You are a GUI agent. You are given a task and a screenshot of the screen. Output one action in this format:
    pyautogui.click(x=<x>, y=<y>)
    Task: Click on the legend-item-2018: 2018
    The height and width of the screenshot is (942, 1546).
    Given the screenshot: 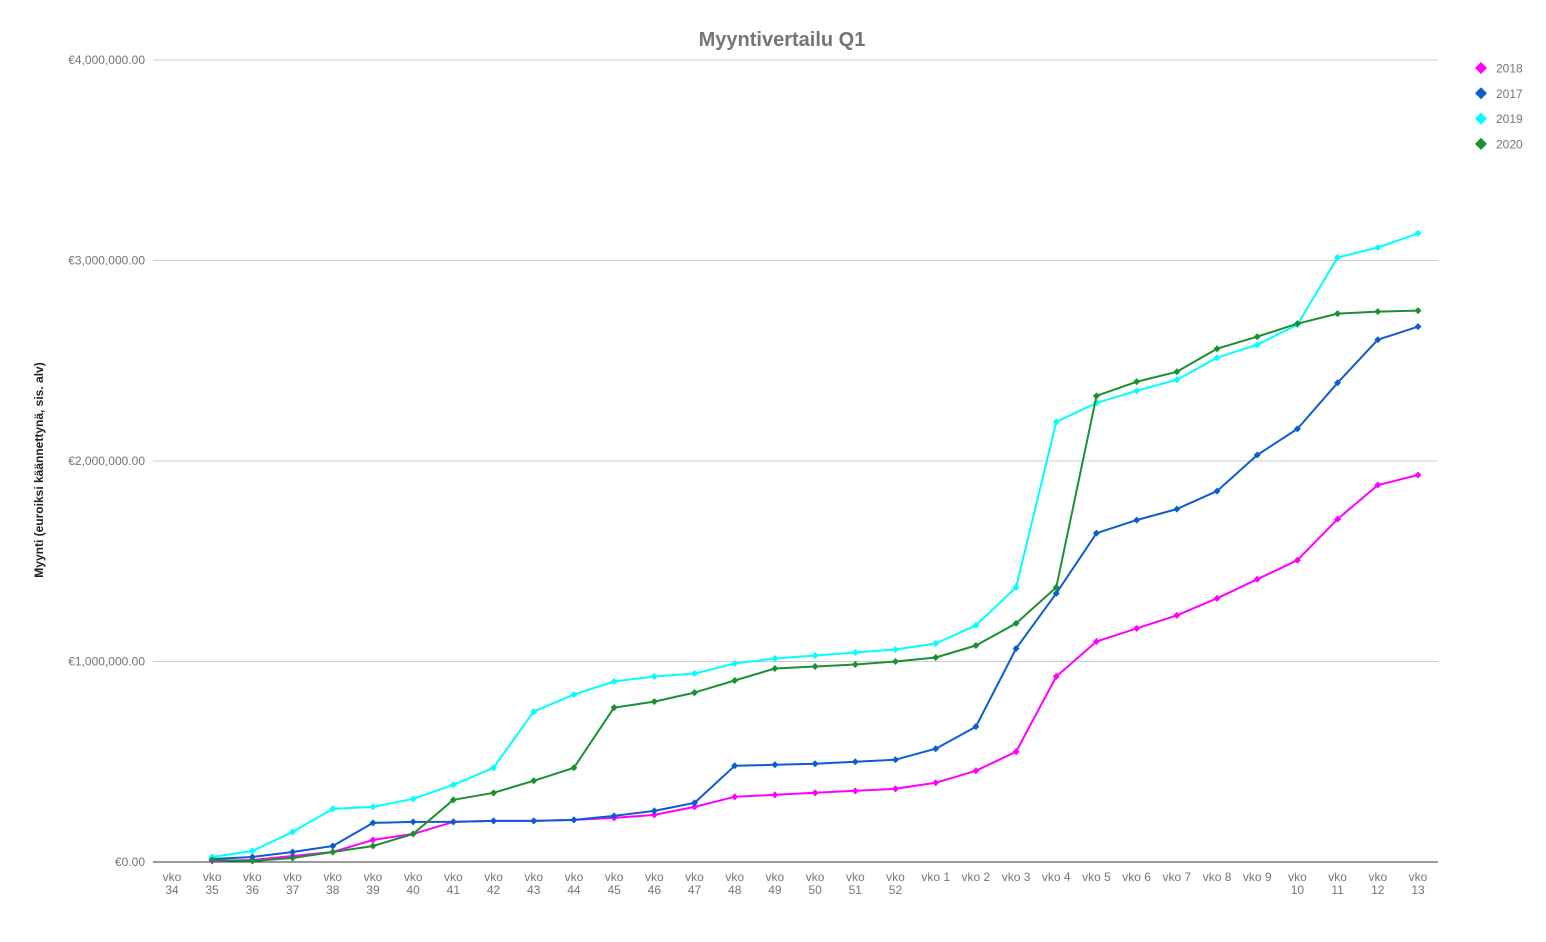 What is the action you would take?
    pyautogui.click(x=1499, y=69)
    